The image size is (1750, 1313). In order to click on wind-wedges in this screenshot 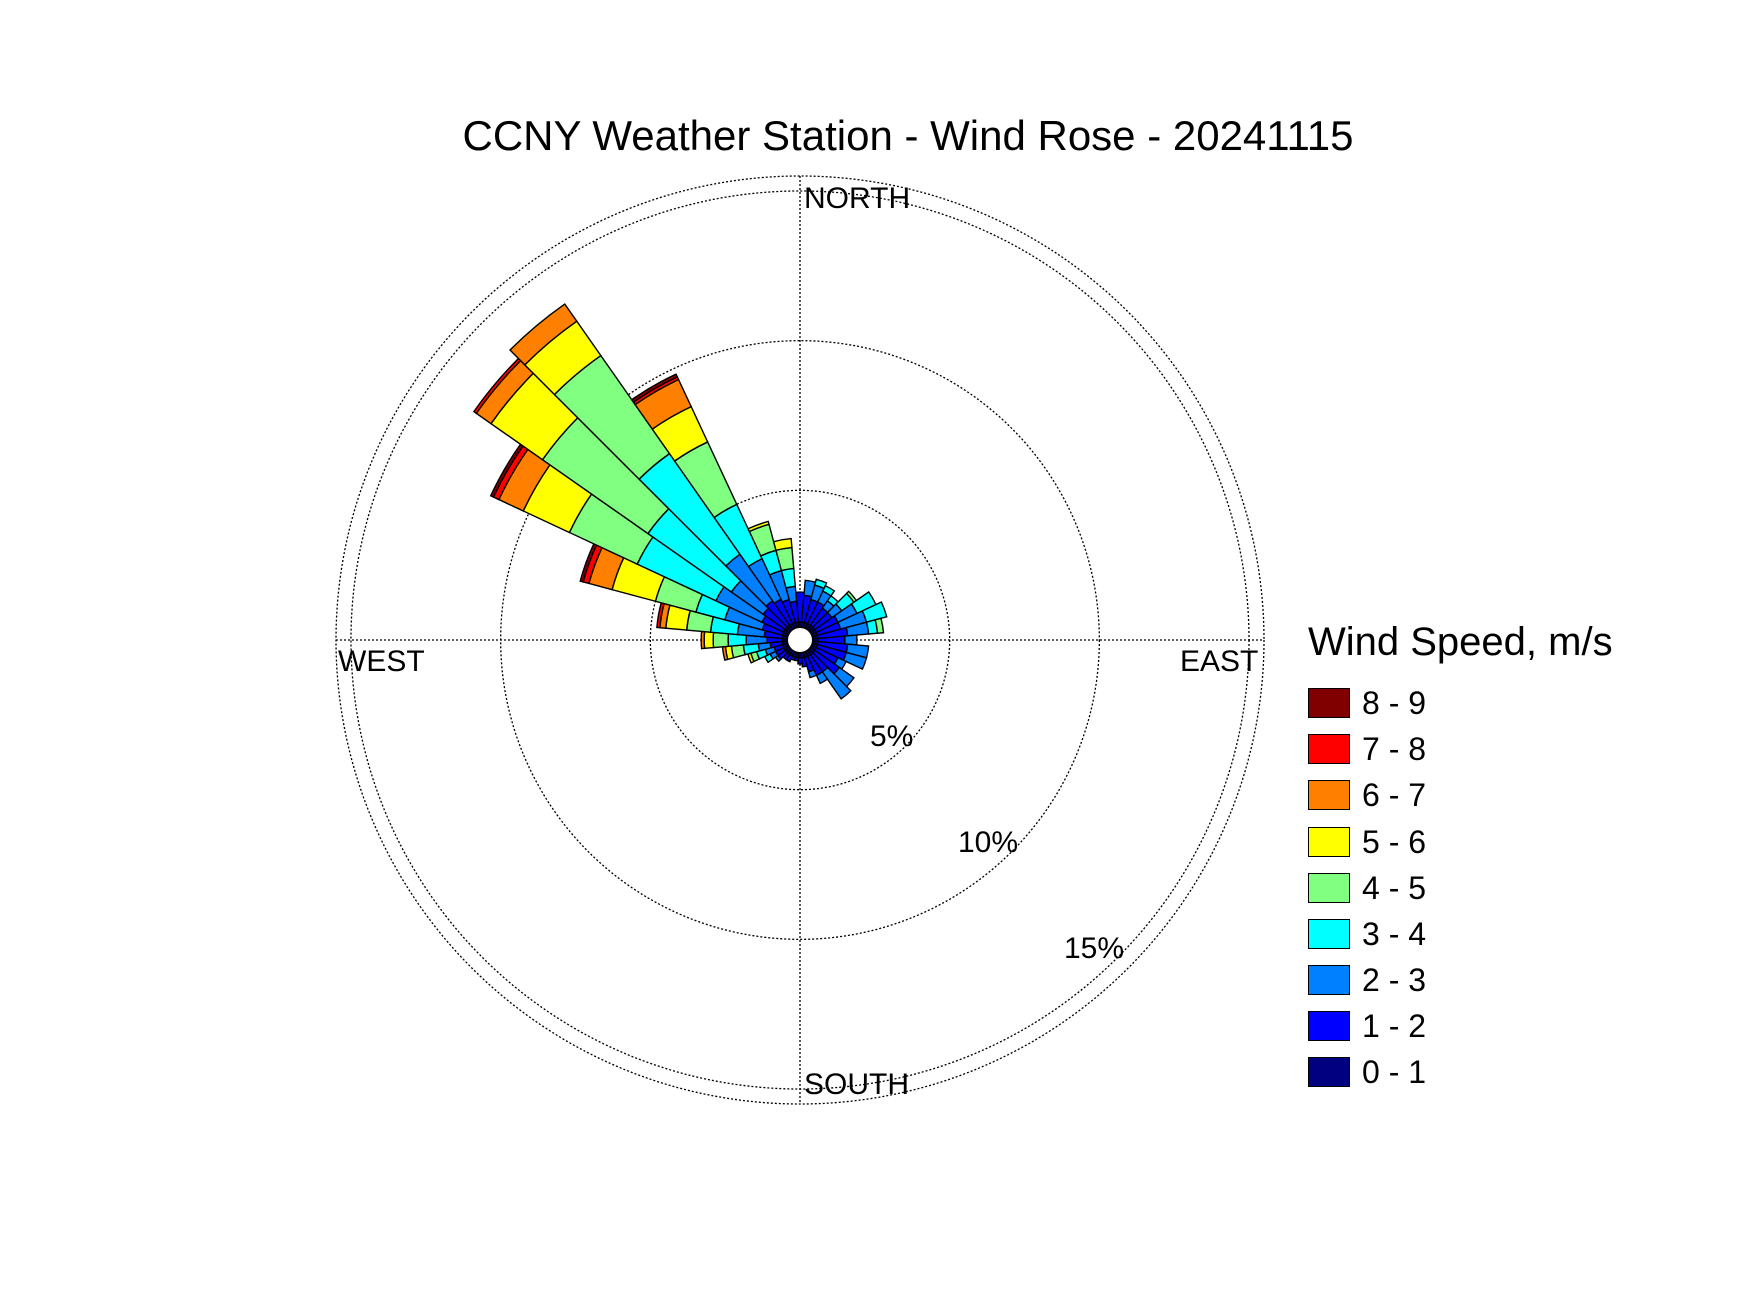, I will do `click(680, 501)`.